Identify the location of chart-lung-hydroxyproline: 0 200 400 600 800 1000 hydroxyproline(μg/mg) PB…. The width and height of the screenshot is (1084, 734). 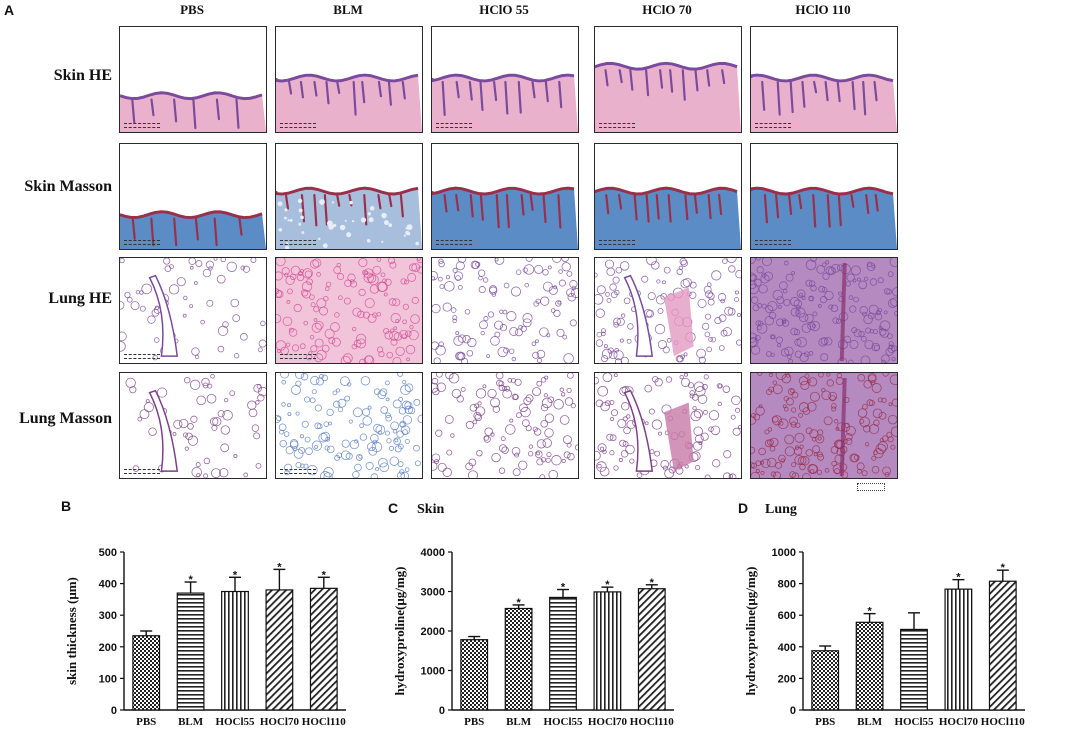
(885, 627).